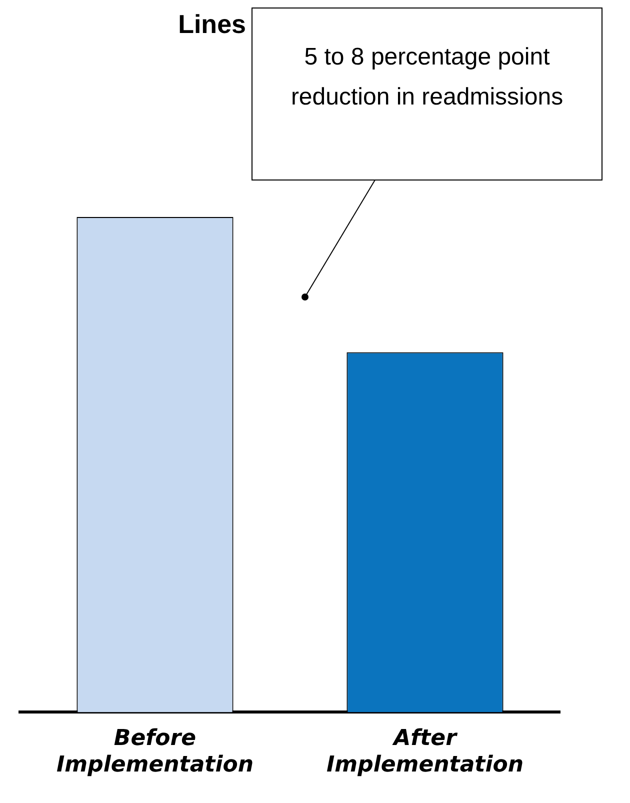  Describe the element at coordinates (425, 752) in the screenshot. I see `x-tick-label: After Implementation` at that location.